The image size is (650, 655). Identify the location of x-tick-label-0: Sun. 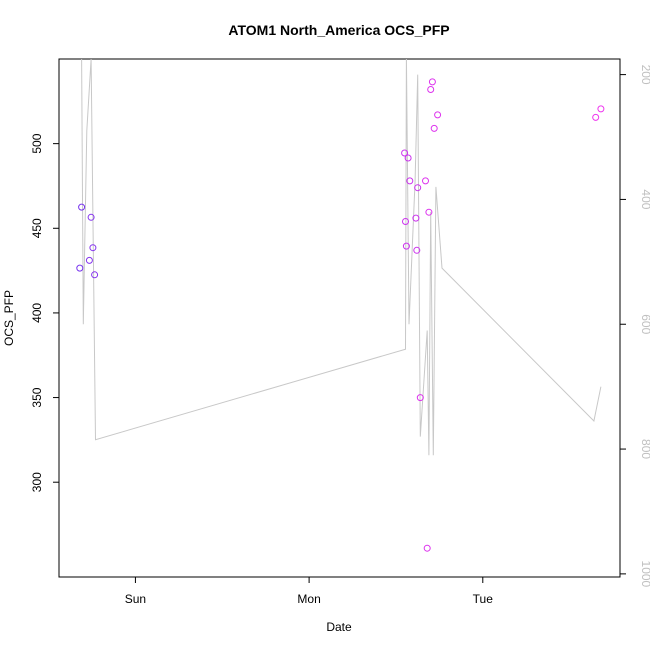
(135, 599).